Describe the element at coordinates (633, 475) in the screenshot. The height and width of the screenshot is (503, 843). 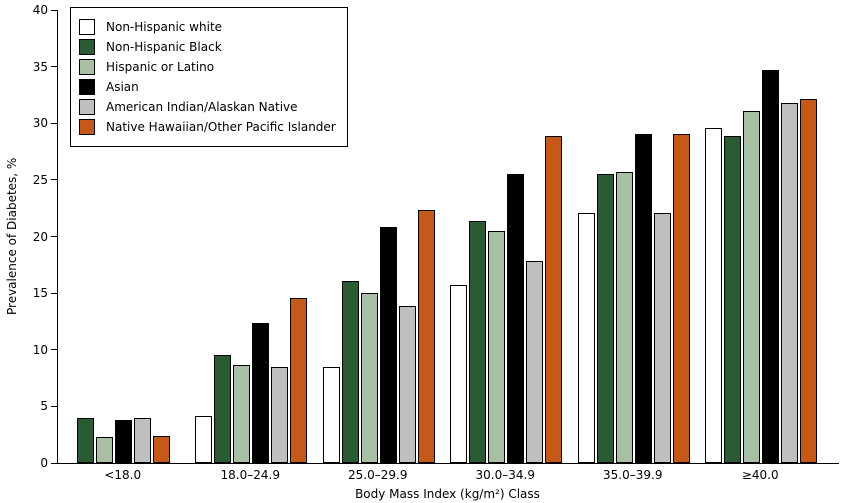
I see `x-category-label: 35.0–39.9` at that location.